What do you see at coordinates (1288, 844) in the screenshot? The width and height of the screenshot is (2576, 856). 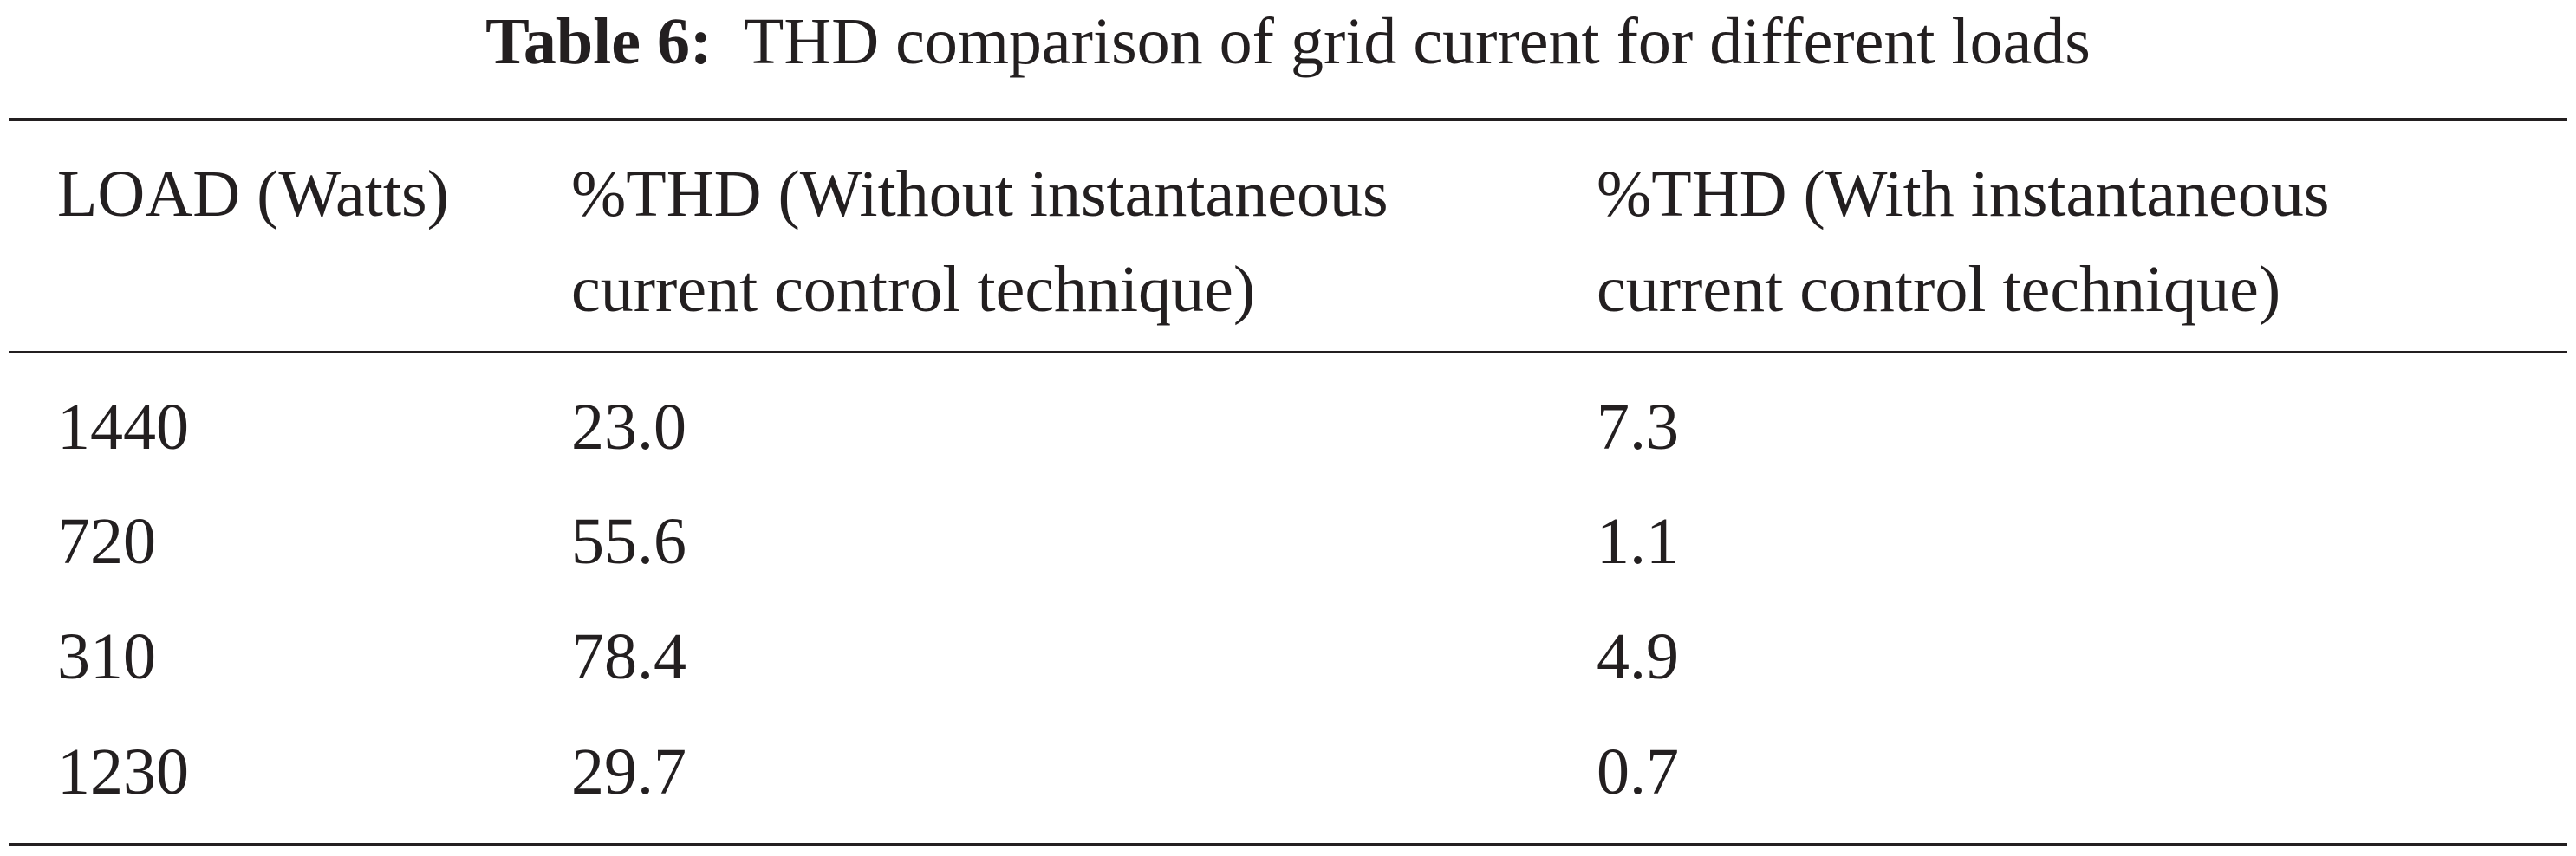 I see `bottom-rule` at bounding box center [1288, 844].